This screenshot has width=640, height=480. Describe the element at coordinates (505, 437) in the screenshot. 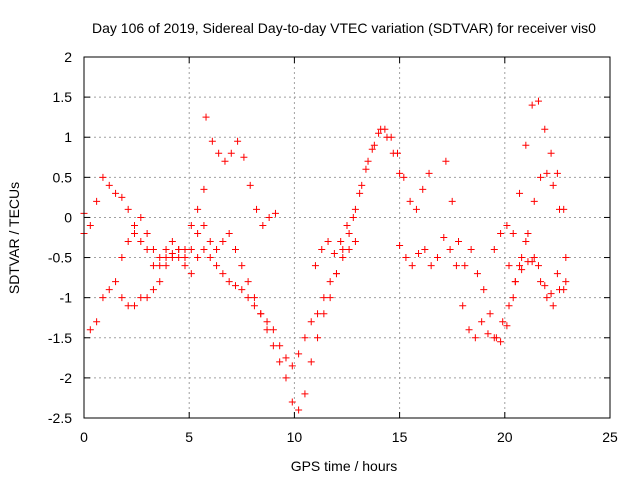

I see `x-tick-label: 20` at that location.